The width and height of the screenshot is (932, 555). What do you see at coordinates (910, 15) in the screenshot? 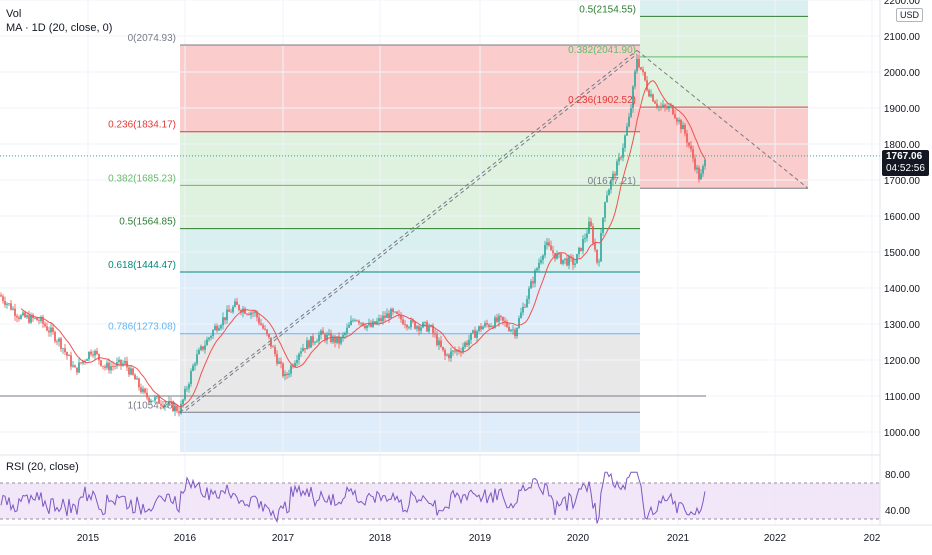
I see `currency-label: USD` at bounding box center [910, 15].